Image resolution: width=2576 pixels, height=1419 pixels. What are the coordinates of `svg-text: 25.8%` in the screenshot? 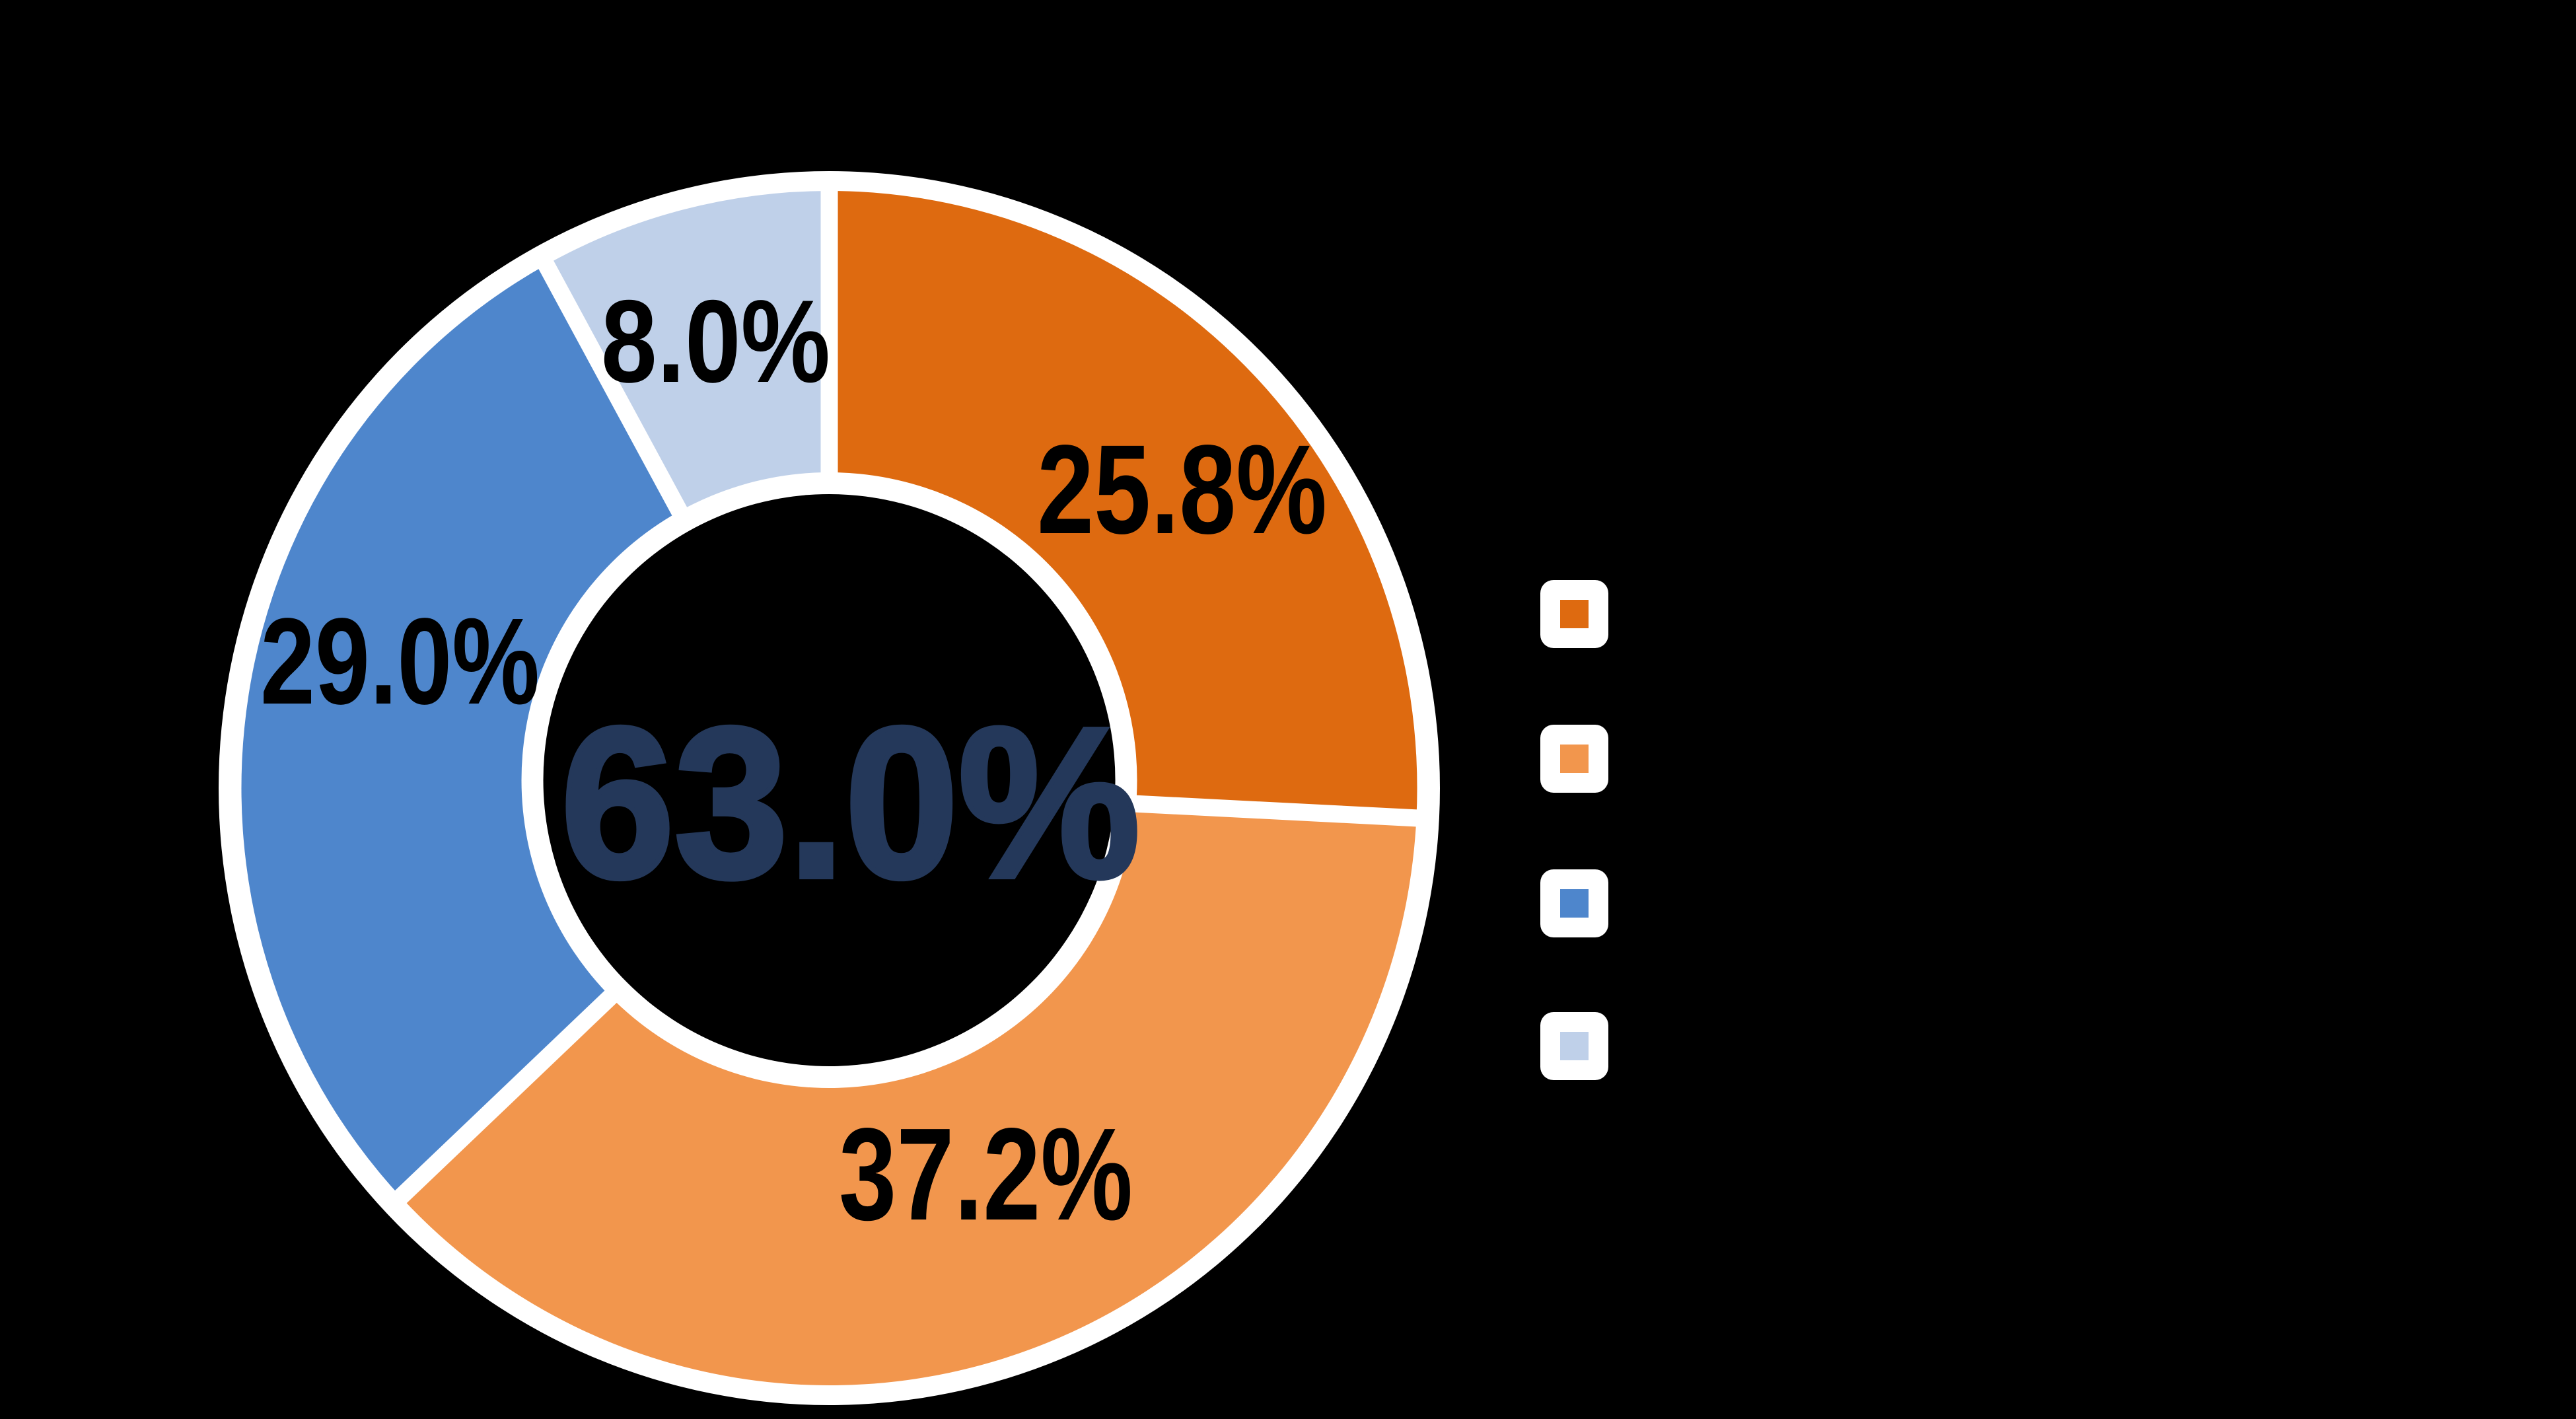 It's located at (1182, 489).